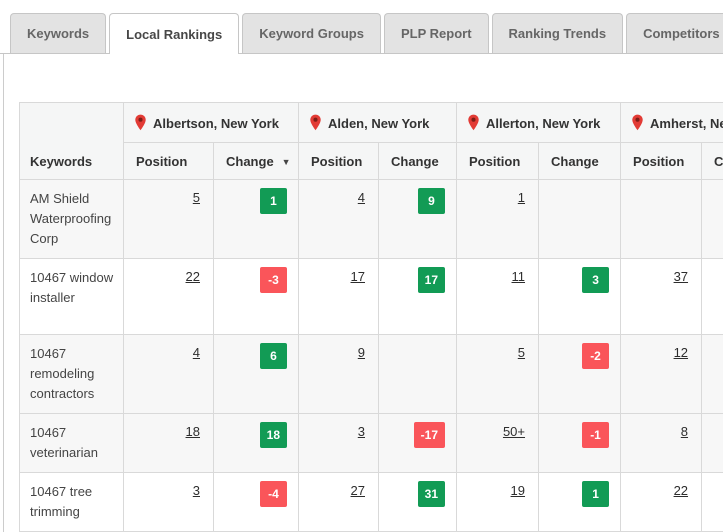 This screenshot has width=723, height=532. I want to click on city-name: Alden, New York, so click(379, 123).